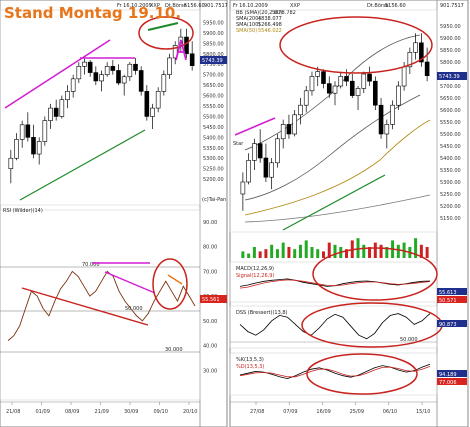 This screenshot has height=427, width=470. What do you see at coordinates (238, 144) in the screenshot?
I see `star-label: Star` at bounding box center [238, 144].